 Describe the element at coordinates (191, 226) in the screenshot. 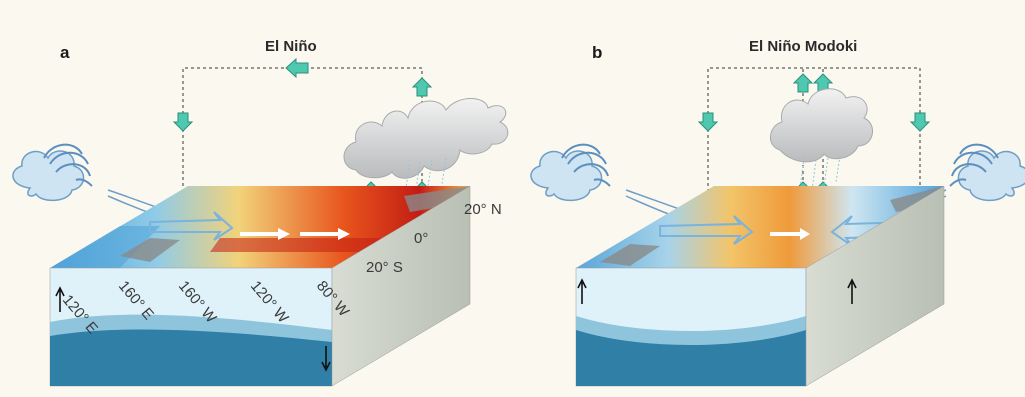

I see `weakened-trade-arrow` at that location.